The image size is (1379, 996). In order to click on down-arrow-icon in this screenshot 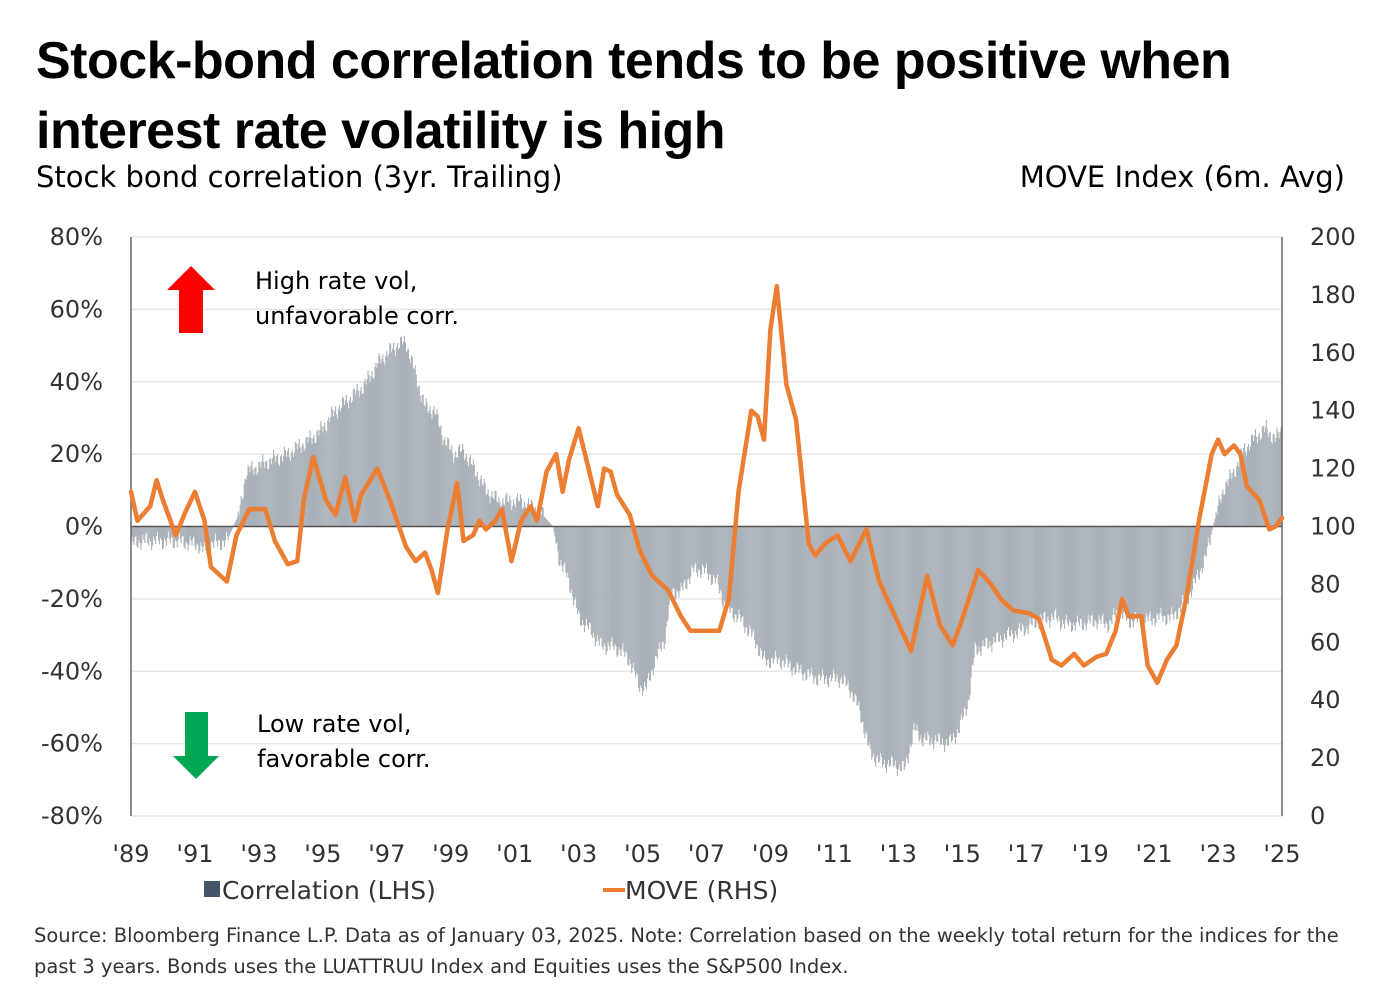, I will do `click(196, 745)`.